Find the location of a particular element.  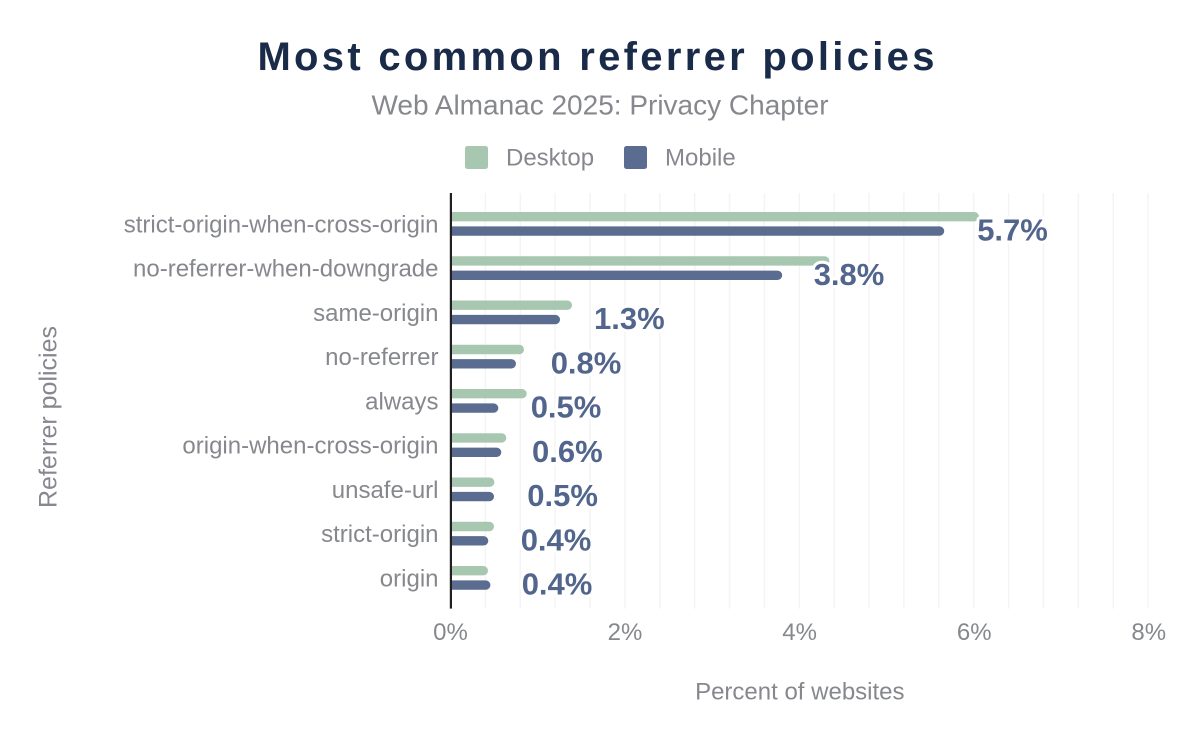

svg-text: Mobile is located at coordinates (700, 158).